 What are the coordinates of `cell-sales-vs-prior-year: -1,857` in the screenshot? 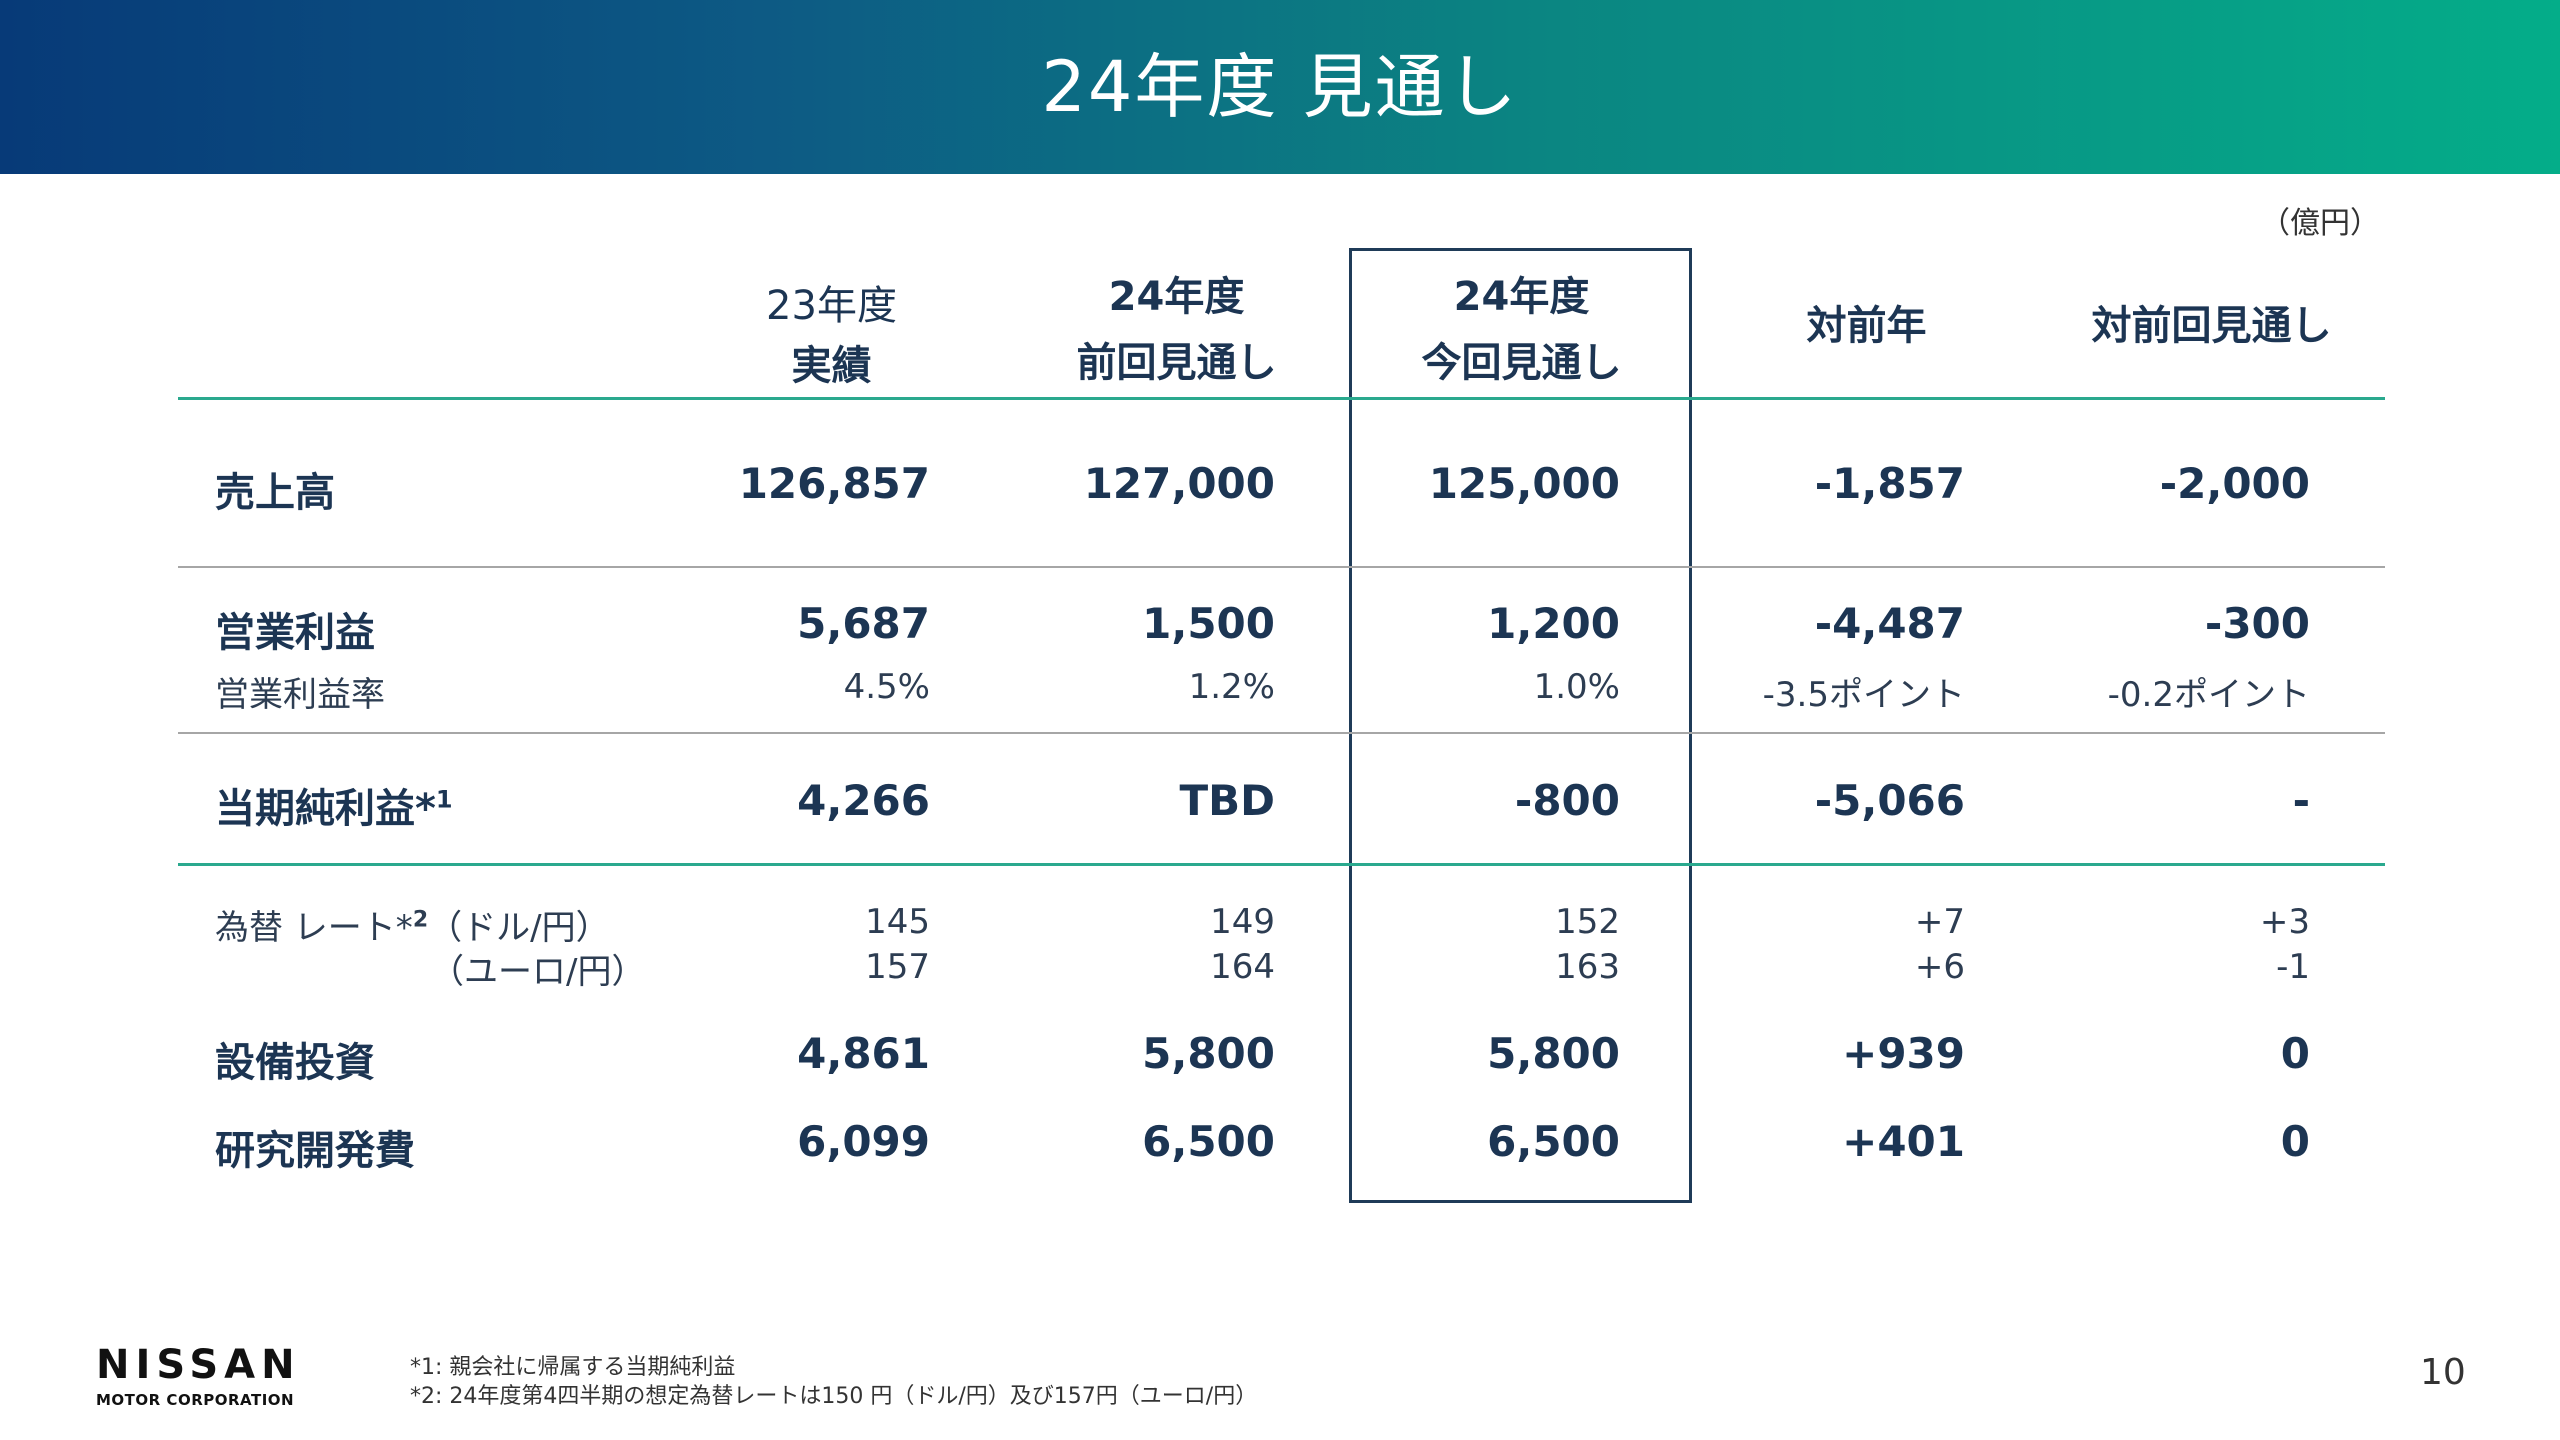 It's located at (1889, 483).